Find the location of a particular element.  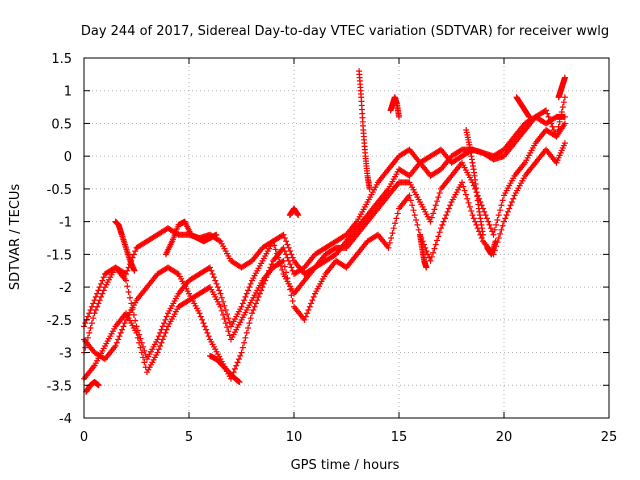

y-tick-label: -3 is located at coordinates (65, 354).